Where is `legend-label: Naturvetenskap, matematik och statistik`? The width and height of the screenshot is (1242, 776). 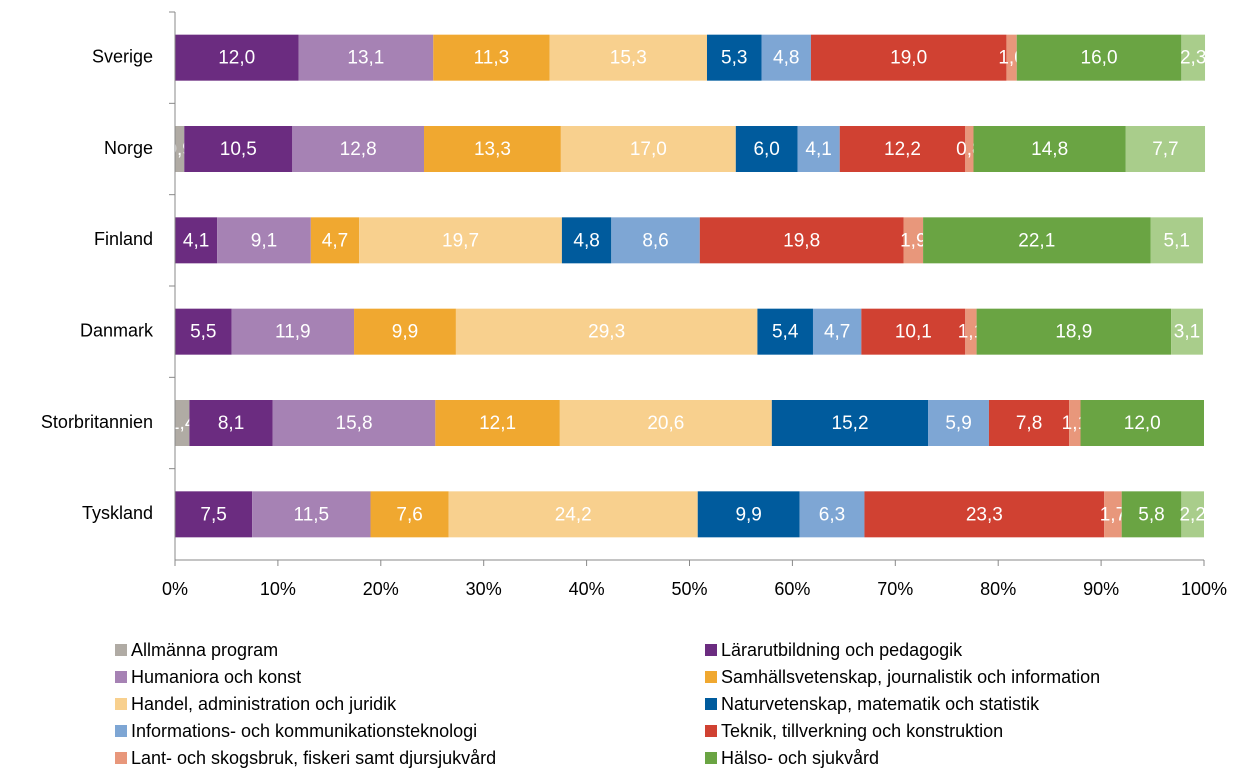
legend-label: Naturvetenskap, matematik och statistik is located at coordinates (880, 704).